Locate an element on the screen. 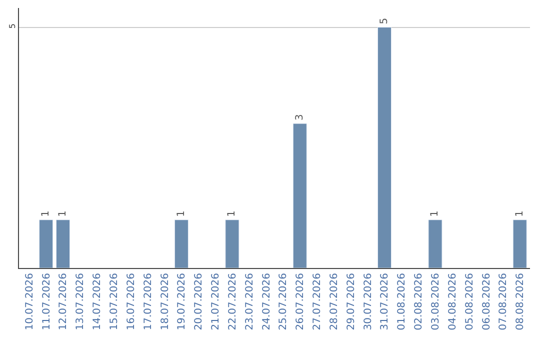 The height and width of the screenshot is (340, 540). x-tick-label: 30.07.2026 is located at coordinates (368, 301).